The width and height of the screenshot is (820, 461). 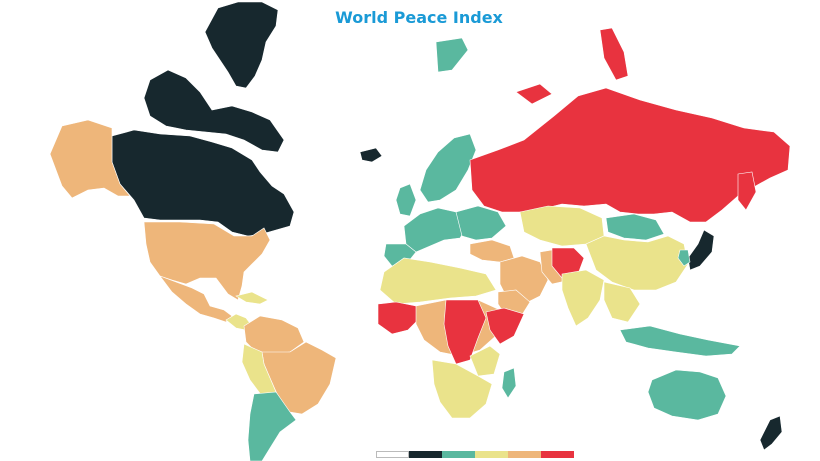 What do you see at coordinates (252, 298) in the screenshot?
I see `region-caribbean` at bounding box center [252, 298].